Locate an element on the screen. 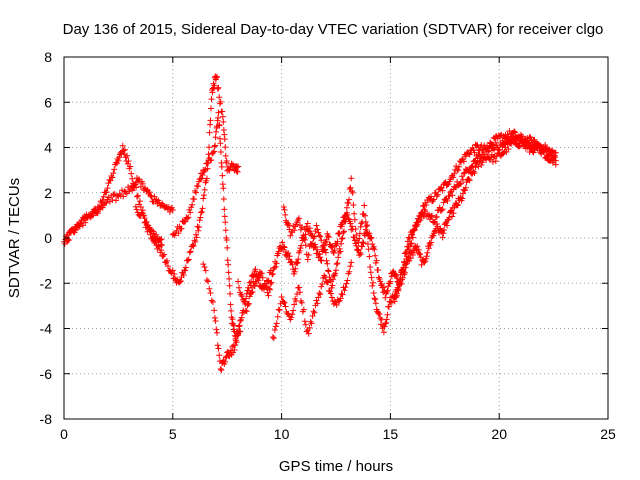  x-tick-label: 15 is located at coordinates (391, 434).